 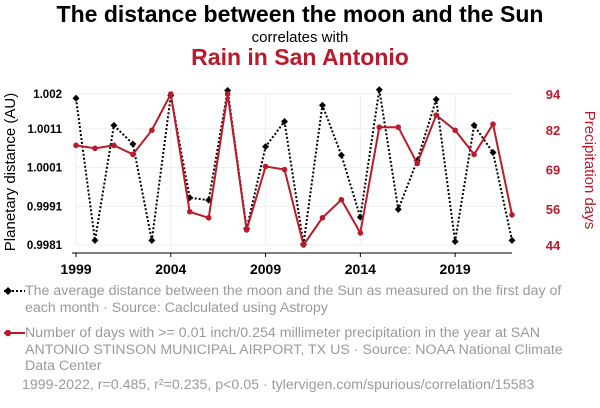 I want to click on y-axis-right: 44 56 69 82 94 Precipitation days, so click(x=572, y=170).